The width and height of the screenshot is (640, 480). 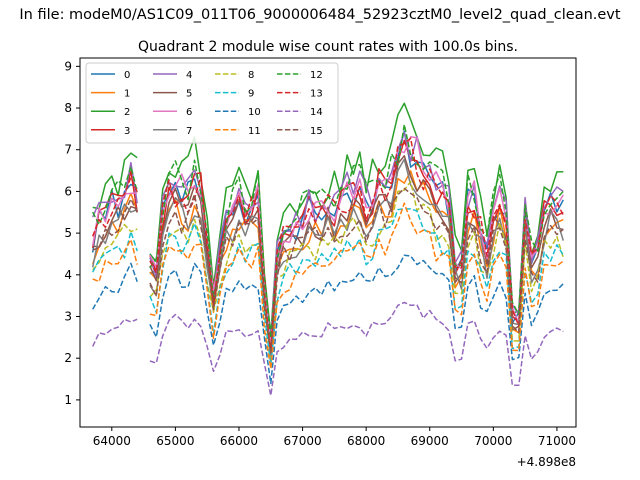 What do you see at coordinates (430, 441) in the screenshot?
I see `x-tick-label: 69000` at bounding box center [430, 441].